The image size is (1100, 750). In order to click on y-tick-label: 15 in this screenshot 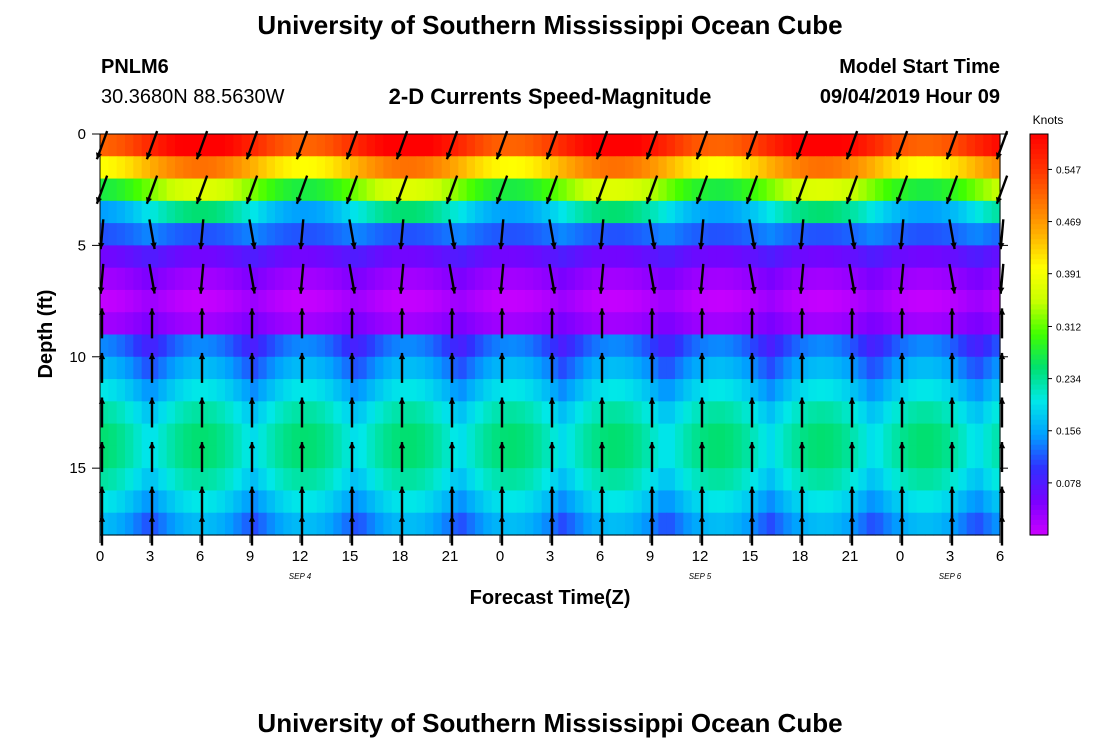, I will do `click(77, 468)`.